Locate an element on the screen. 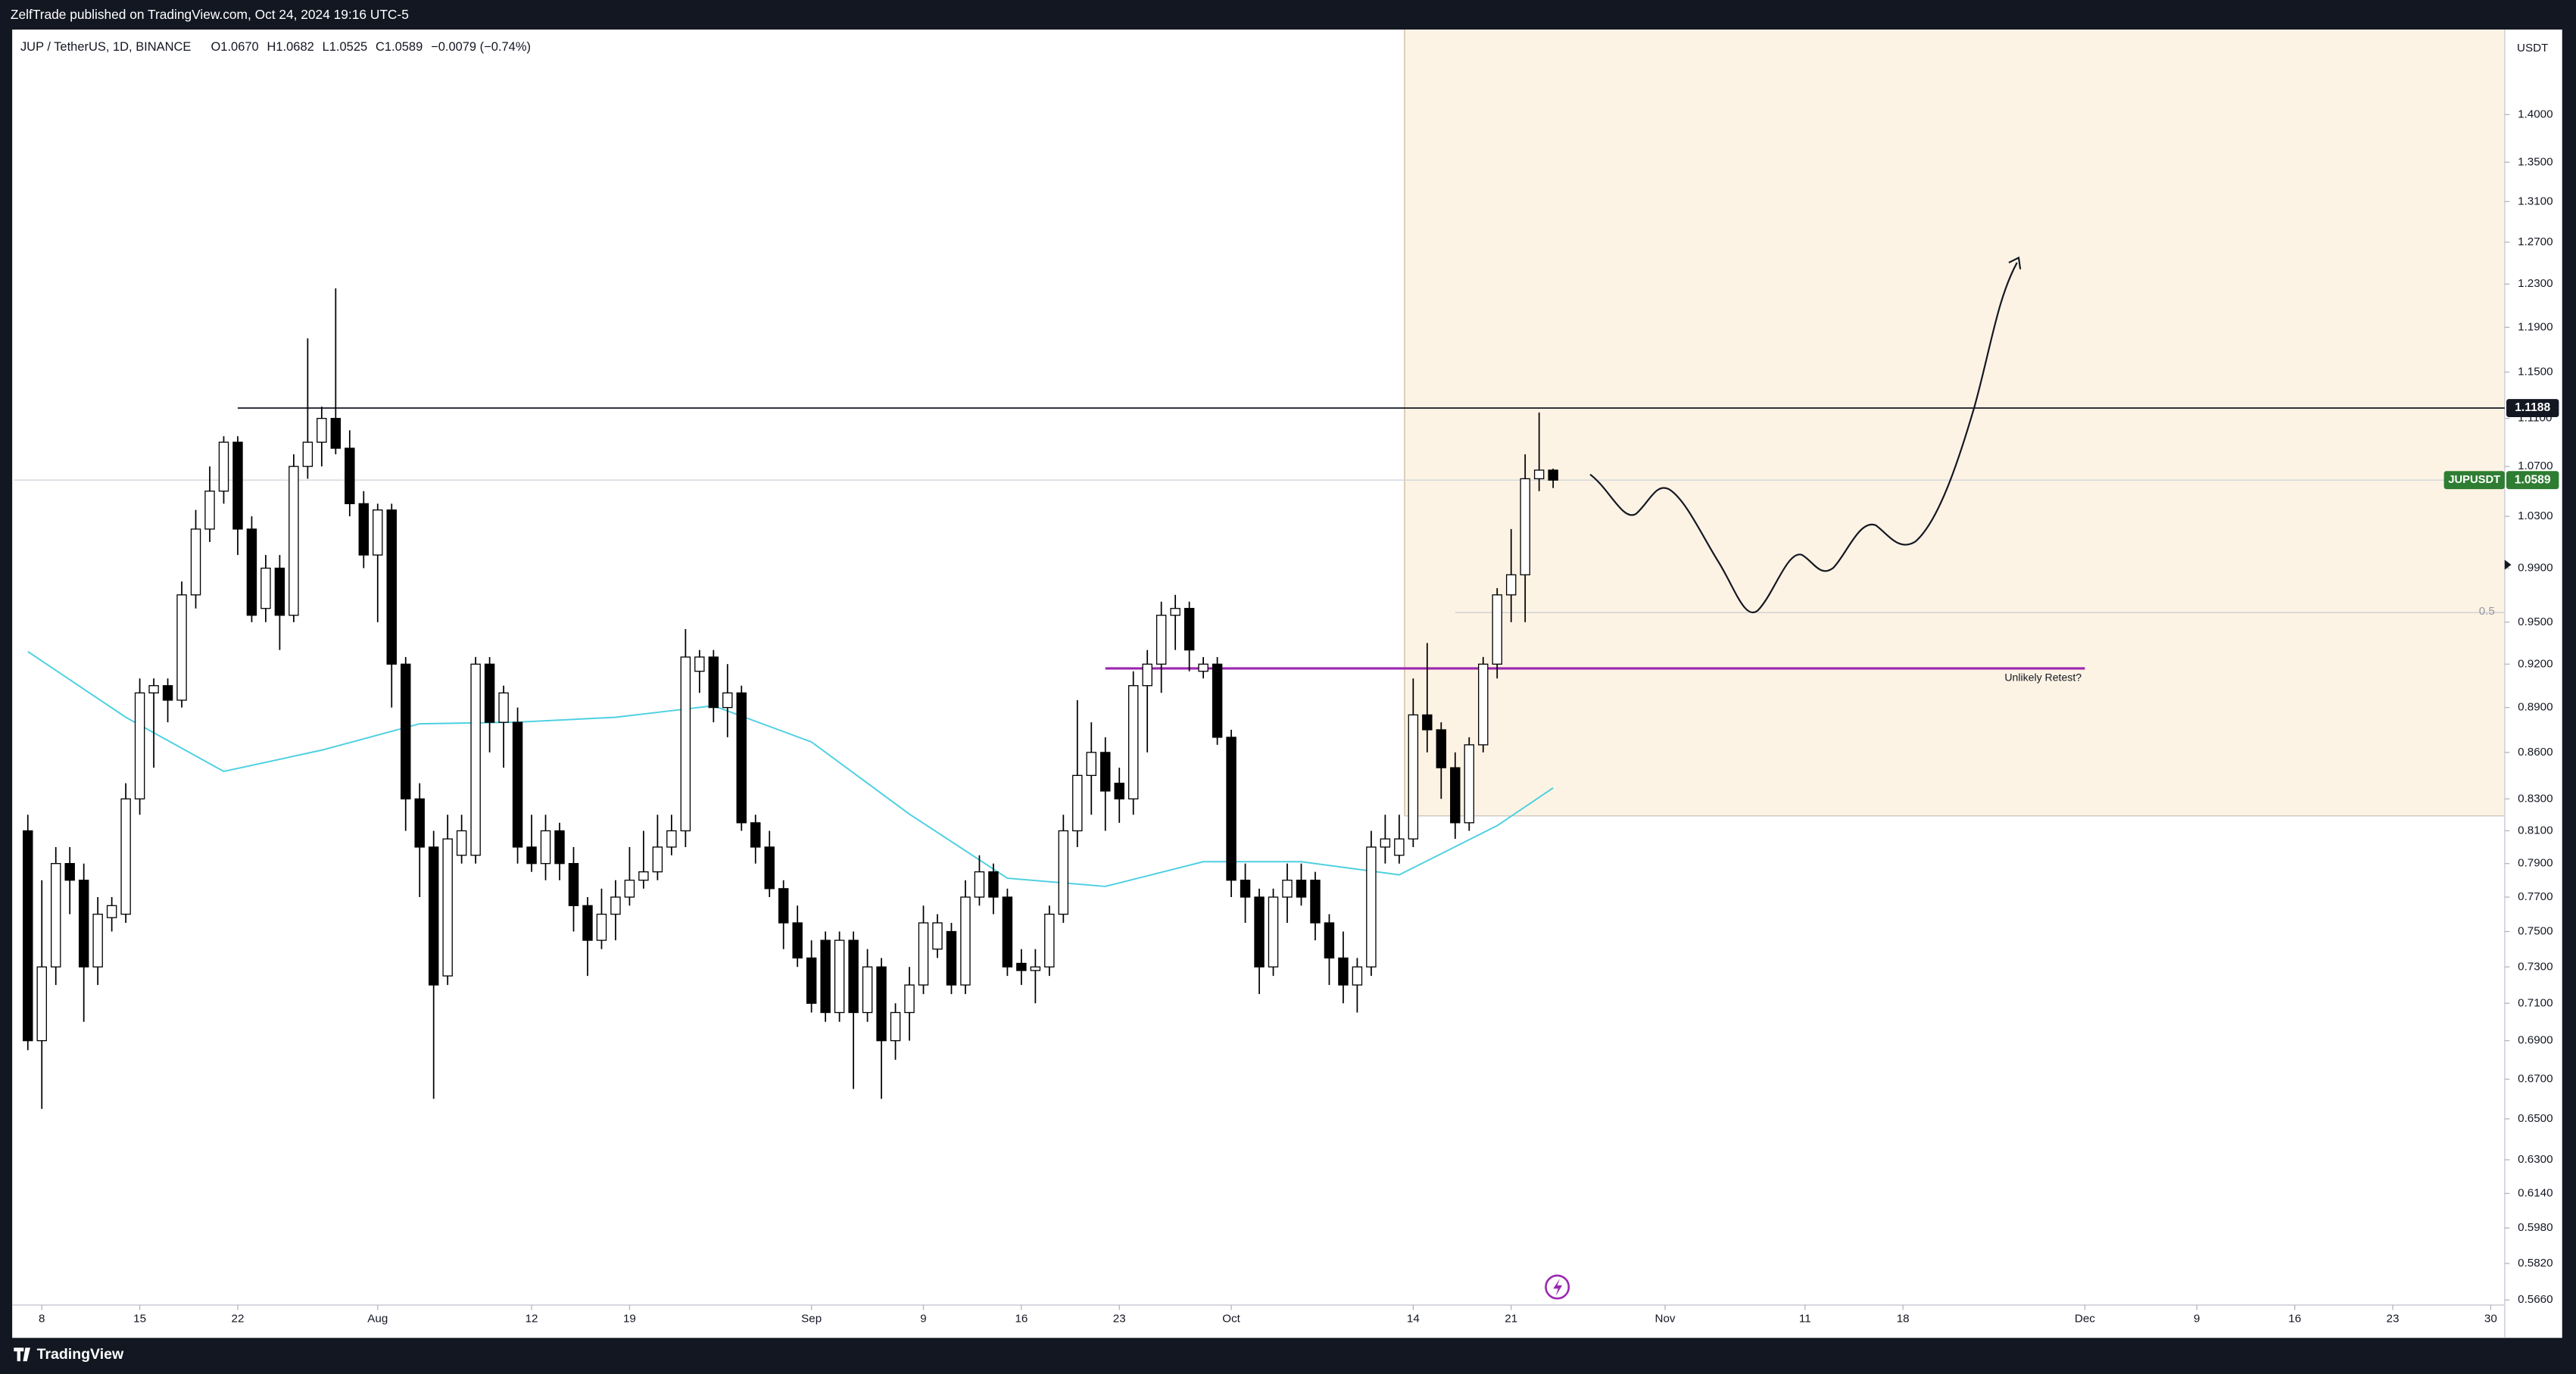 Image resolution: width=2576 pixels, height=1374 pixels. ohlc-value: L1.0525 is located at coordinates (345, 47).